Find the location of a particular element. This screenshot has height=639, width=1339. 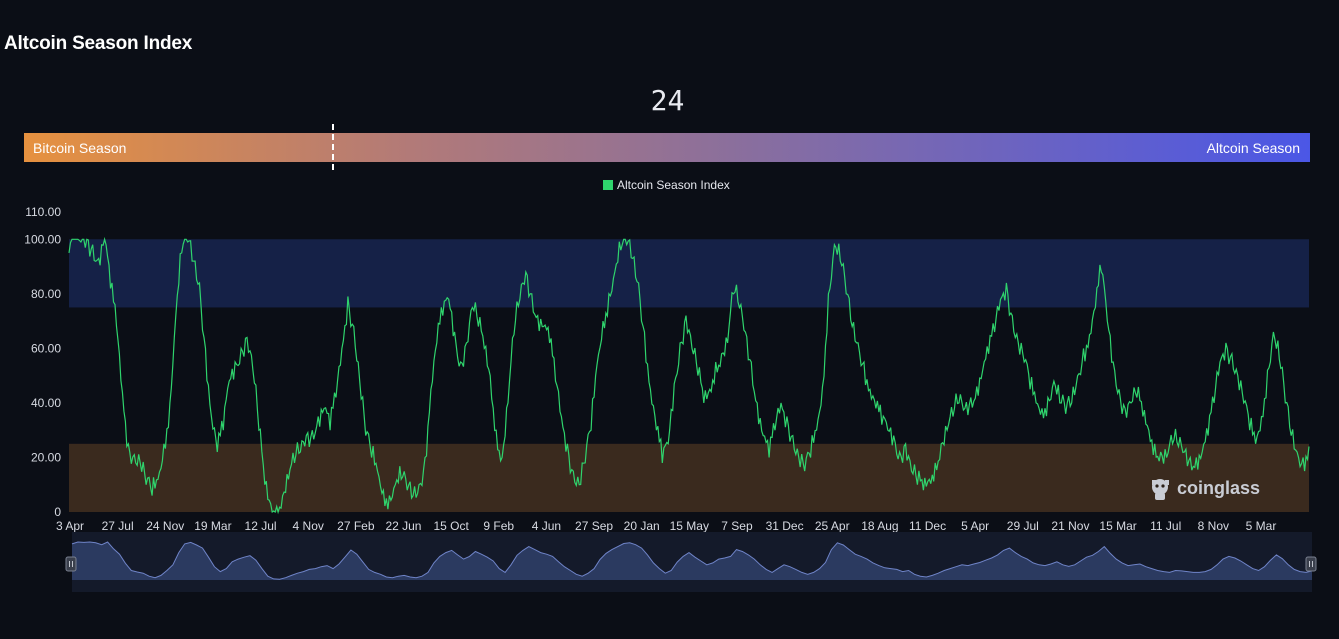

y-tick-label: 110.00 is located at coordinates (43, 212).